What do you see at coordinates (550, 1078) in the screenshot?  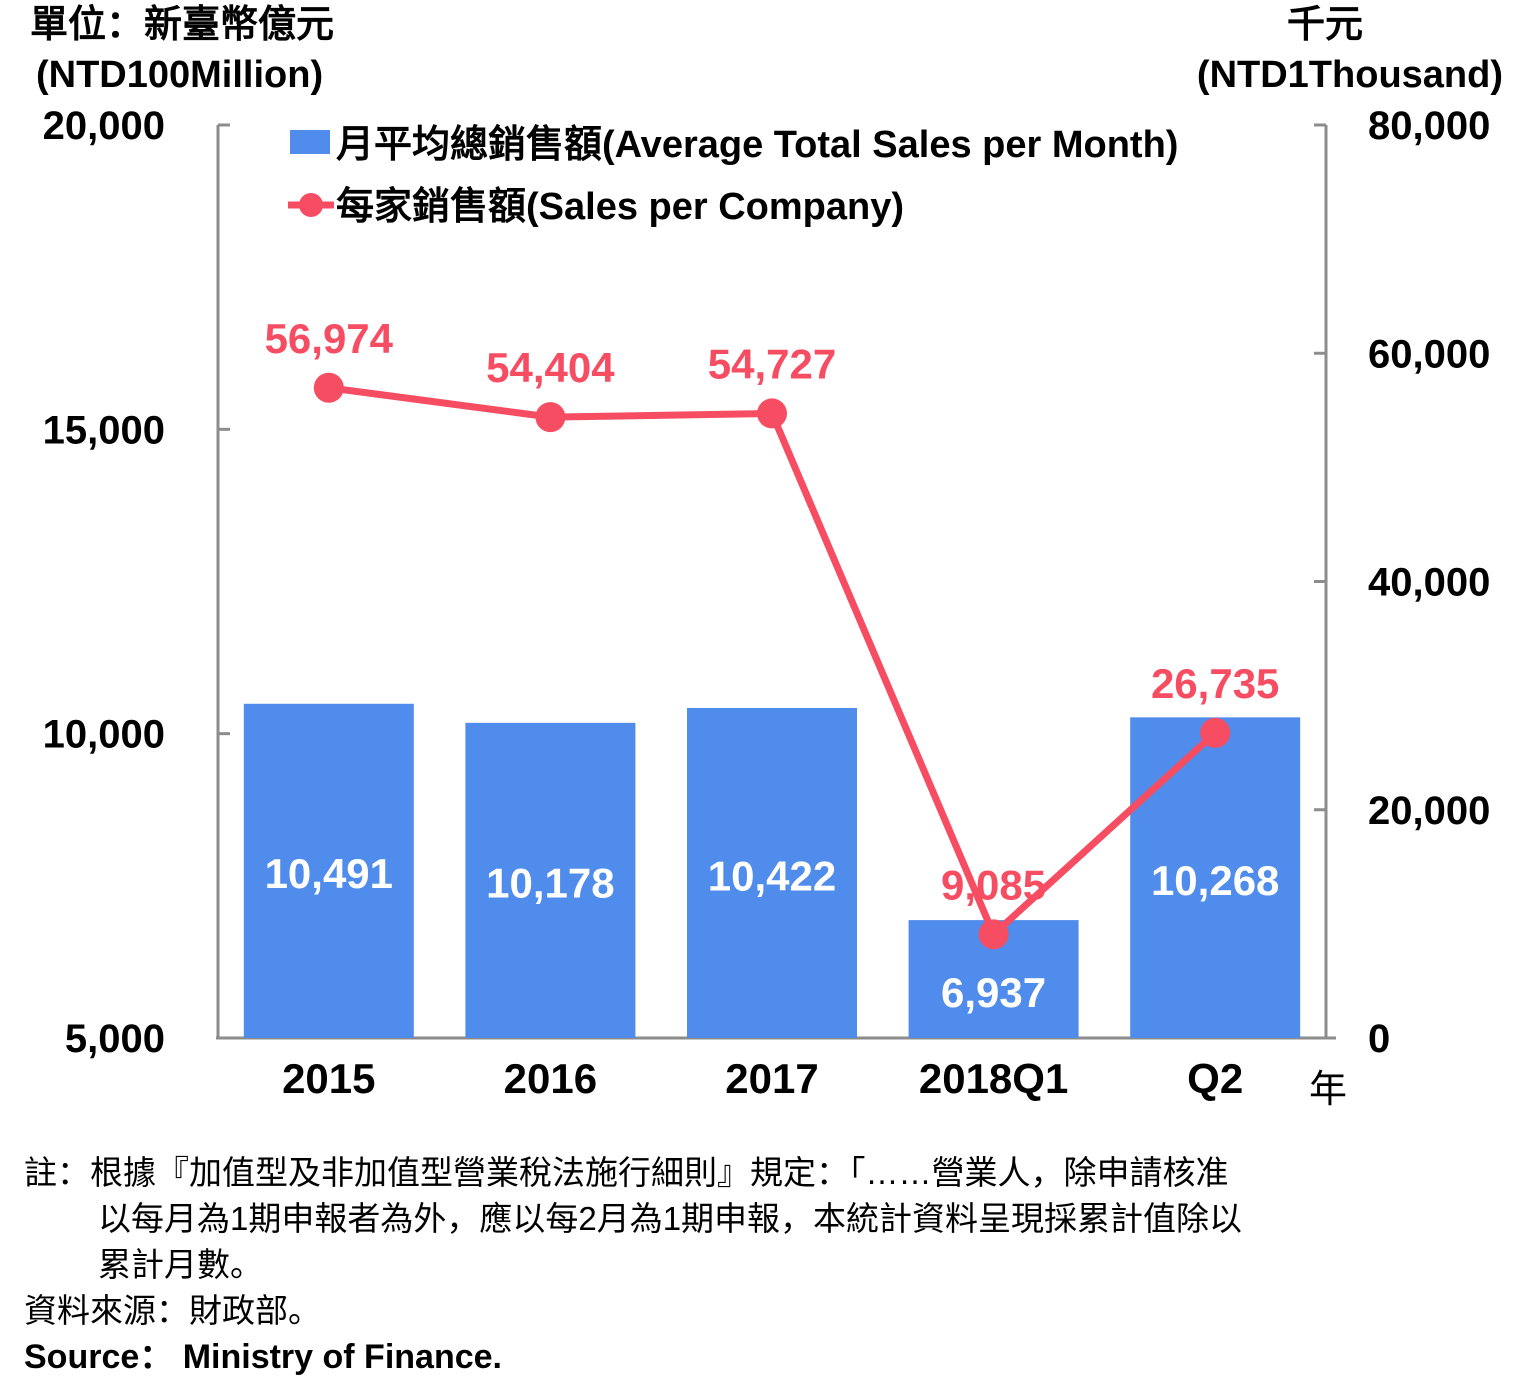 I see `x-axis-category-label: 2016` at bounding box center [550, 1078].